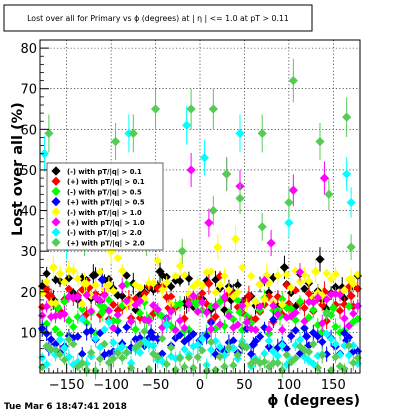  What do you see at coordinates (313, 401) in the screenshot?
I see `x-axis-label: ϕ (degrees)` at bounding box center [313, 401].